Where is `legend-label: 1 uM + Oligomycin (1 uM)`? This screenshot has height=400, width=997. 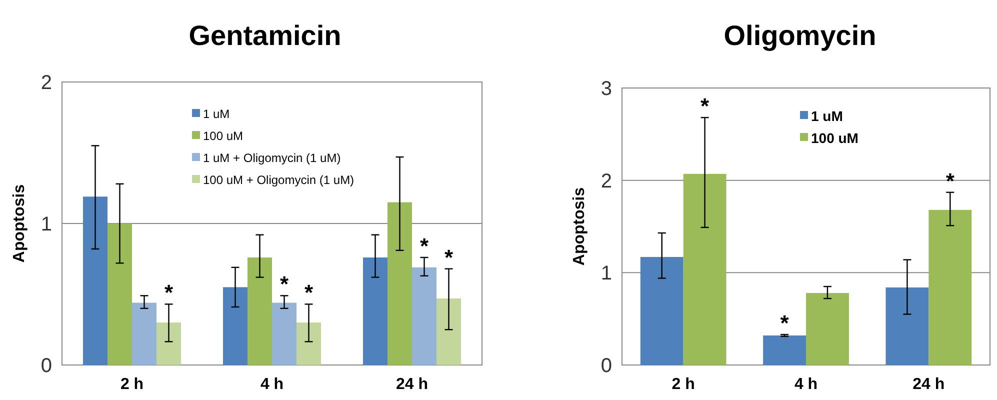
legend-label: 1 uM + Oligomycin (1 uM) is located at coordinates (272, 158).